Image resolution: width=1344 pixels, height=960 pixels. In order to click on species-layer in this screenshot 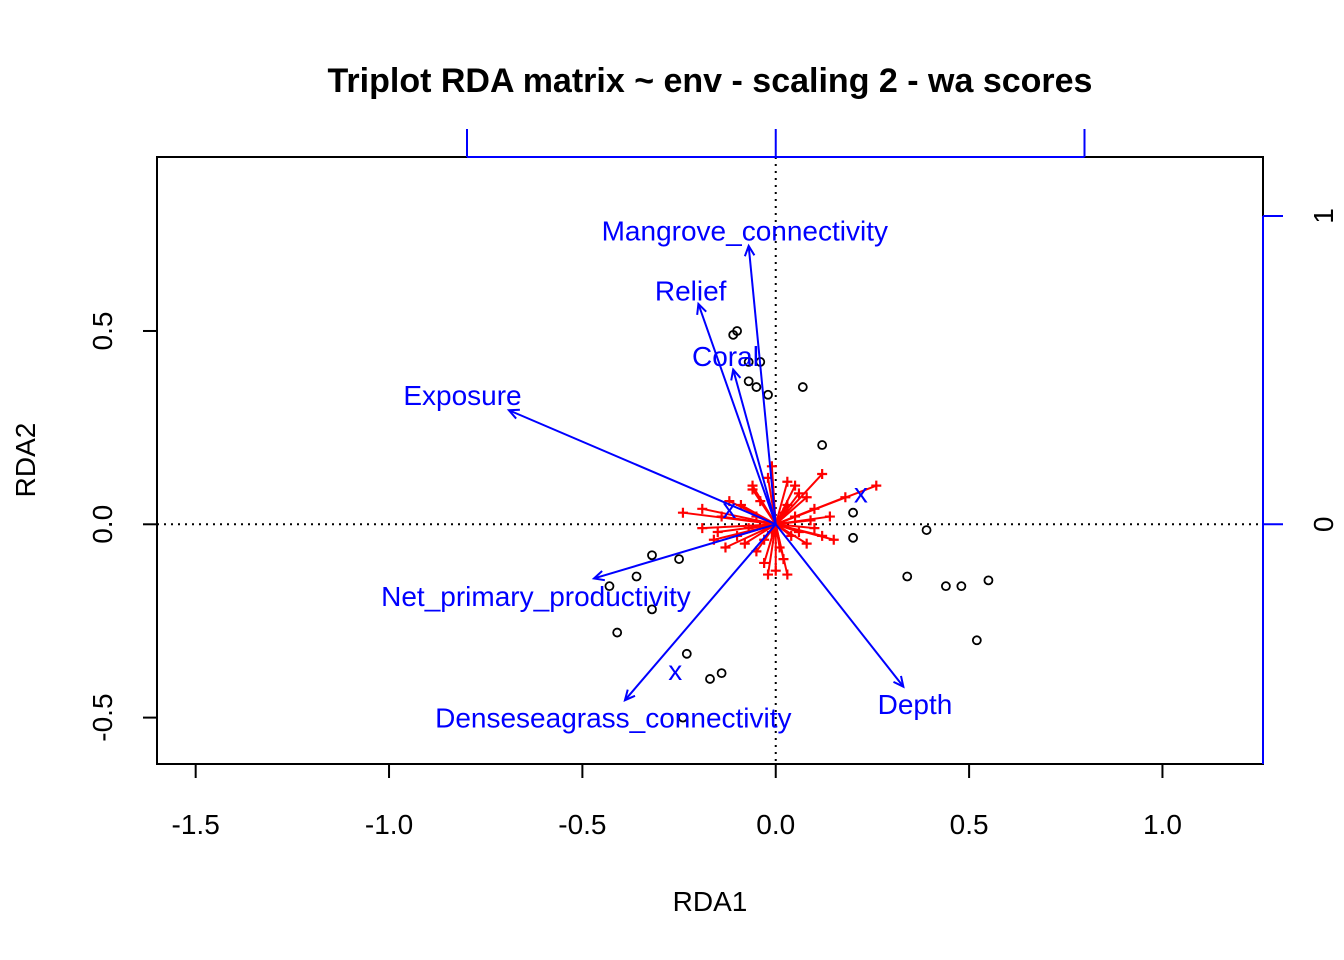, I will do `click(779, 520)`.